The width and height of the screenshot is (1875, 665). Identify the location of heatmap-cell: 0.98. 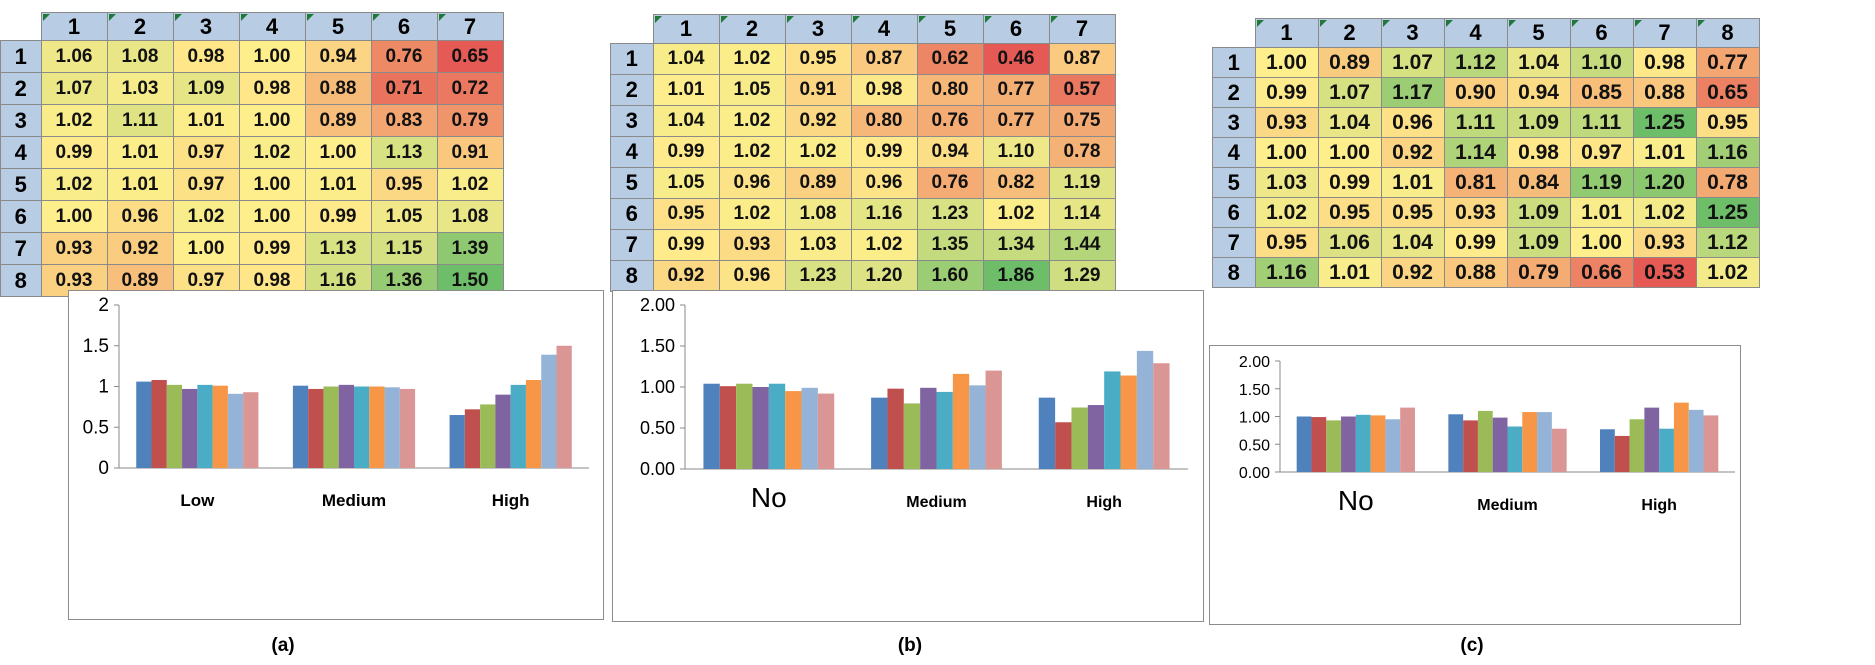
(272, 88).